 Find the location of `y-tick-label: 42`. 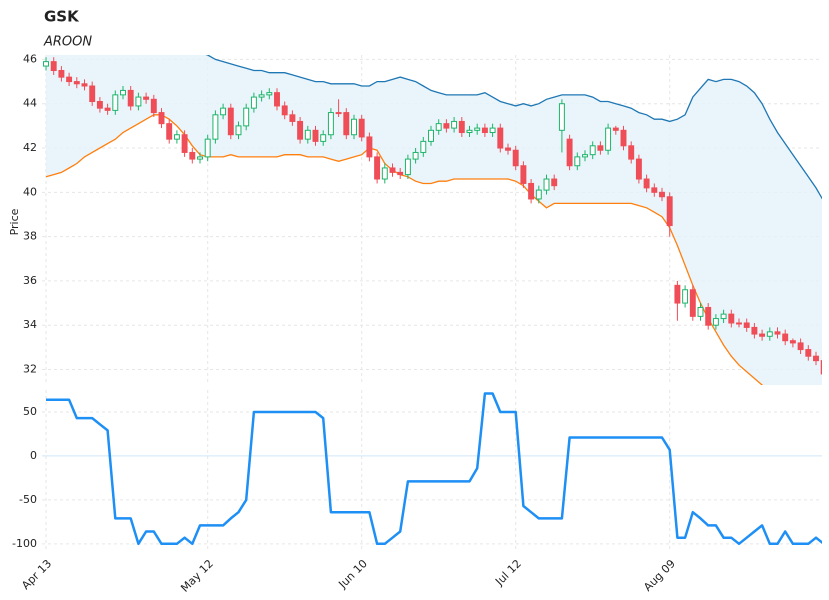

y-tick-label: 42 is located at coordinates (30, 147).